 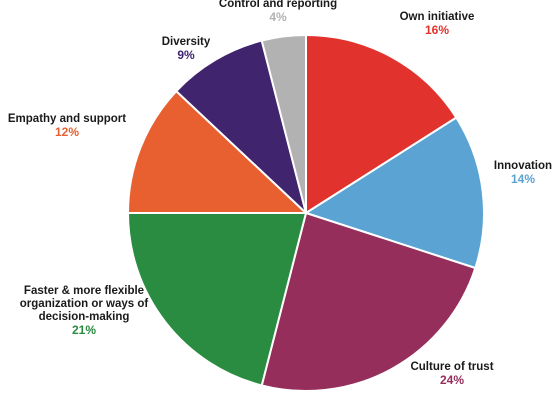 I want to click on slice-label-text: Innovation, so click(x=523, y=166).